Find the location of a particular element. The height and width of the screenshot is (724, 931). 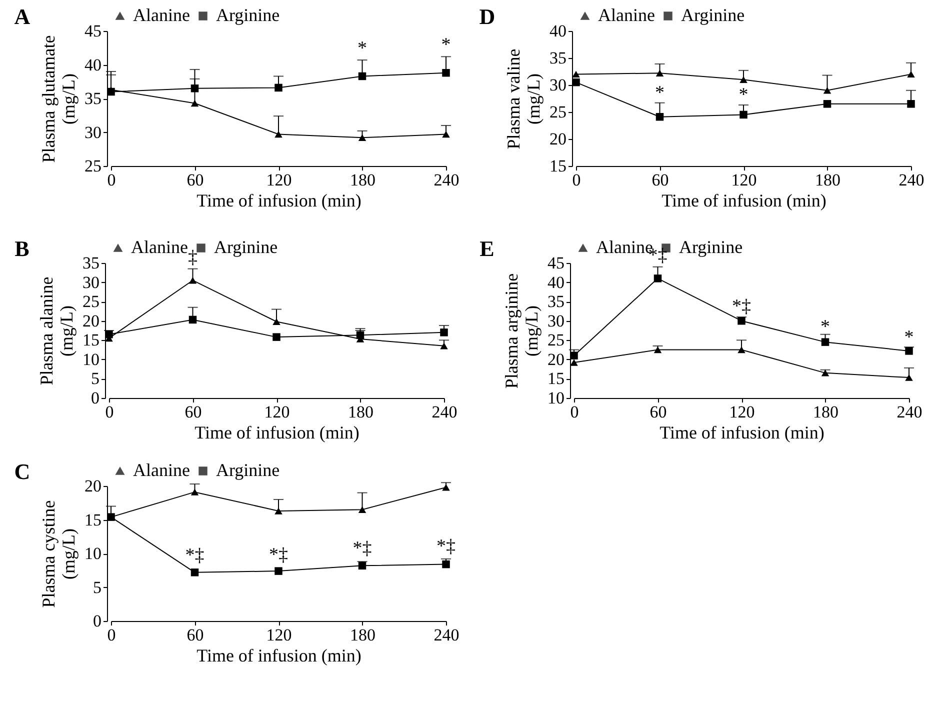

chart-title: D is located at coordinates (487, 16).